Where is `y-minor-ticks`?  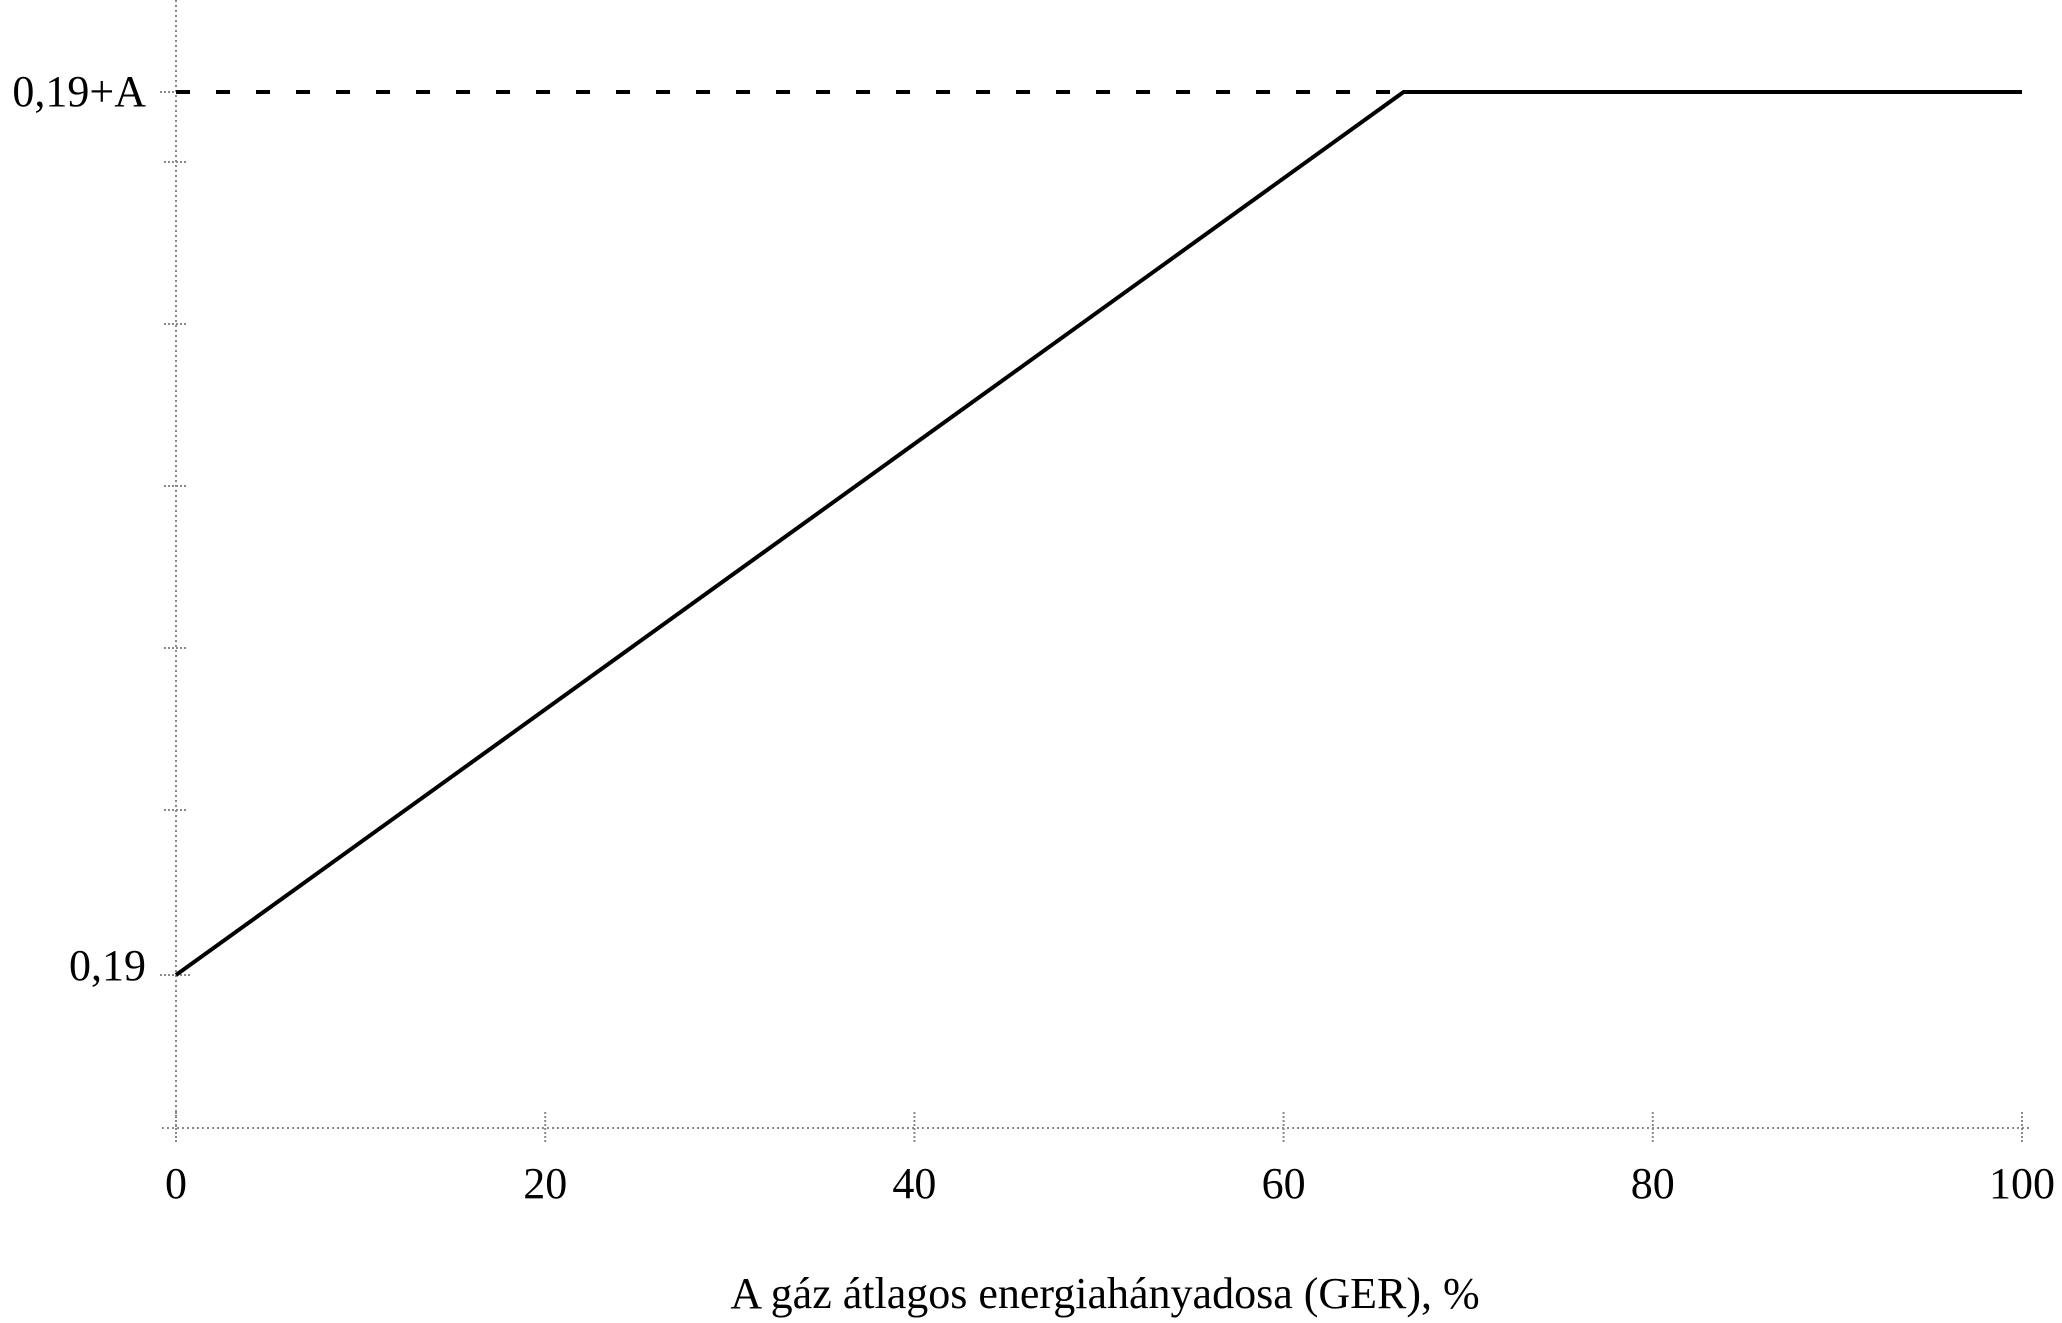
y-minor-ticks is located at coordinates (176, 486).